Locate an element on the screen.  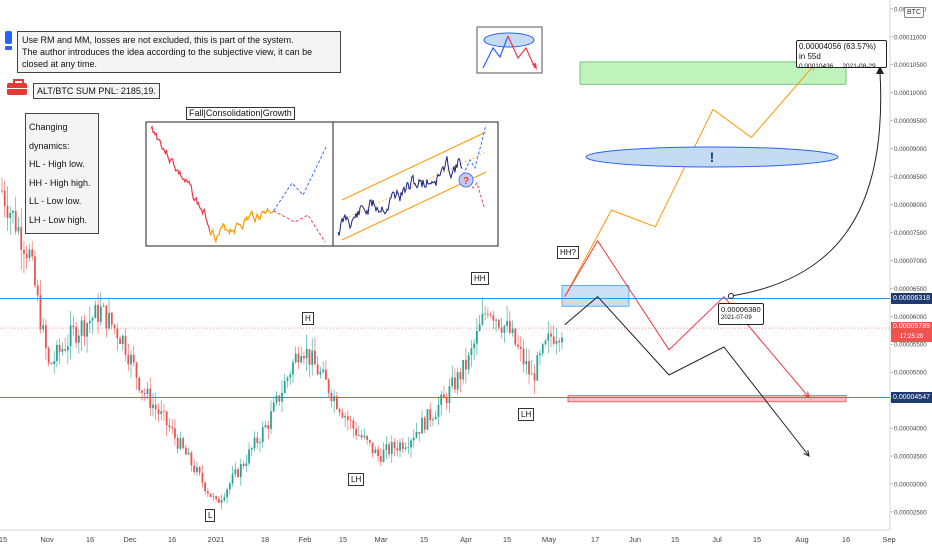
time-tick-label: Aug is located at coordinates (801, 539).